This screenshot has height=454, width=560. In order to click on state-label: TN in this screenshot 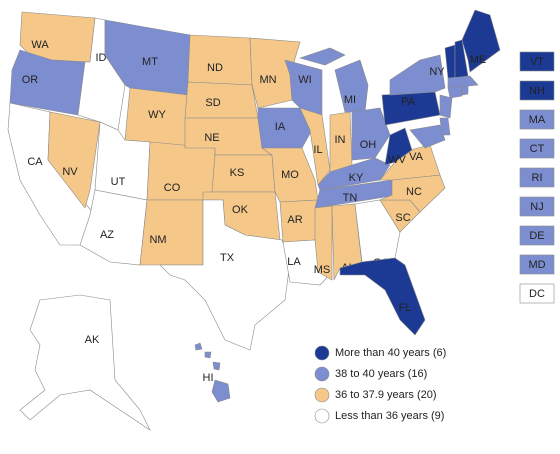, I will do `click(350, 198)`.